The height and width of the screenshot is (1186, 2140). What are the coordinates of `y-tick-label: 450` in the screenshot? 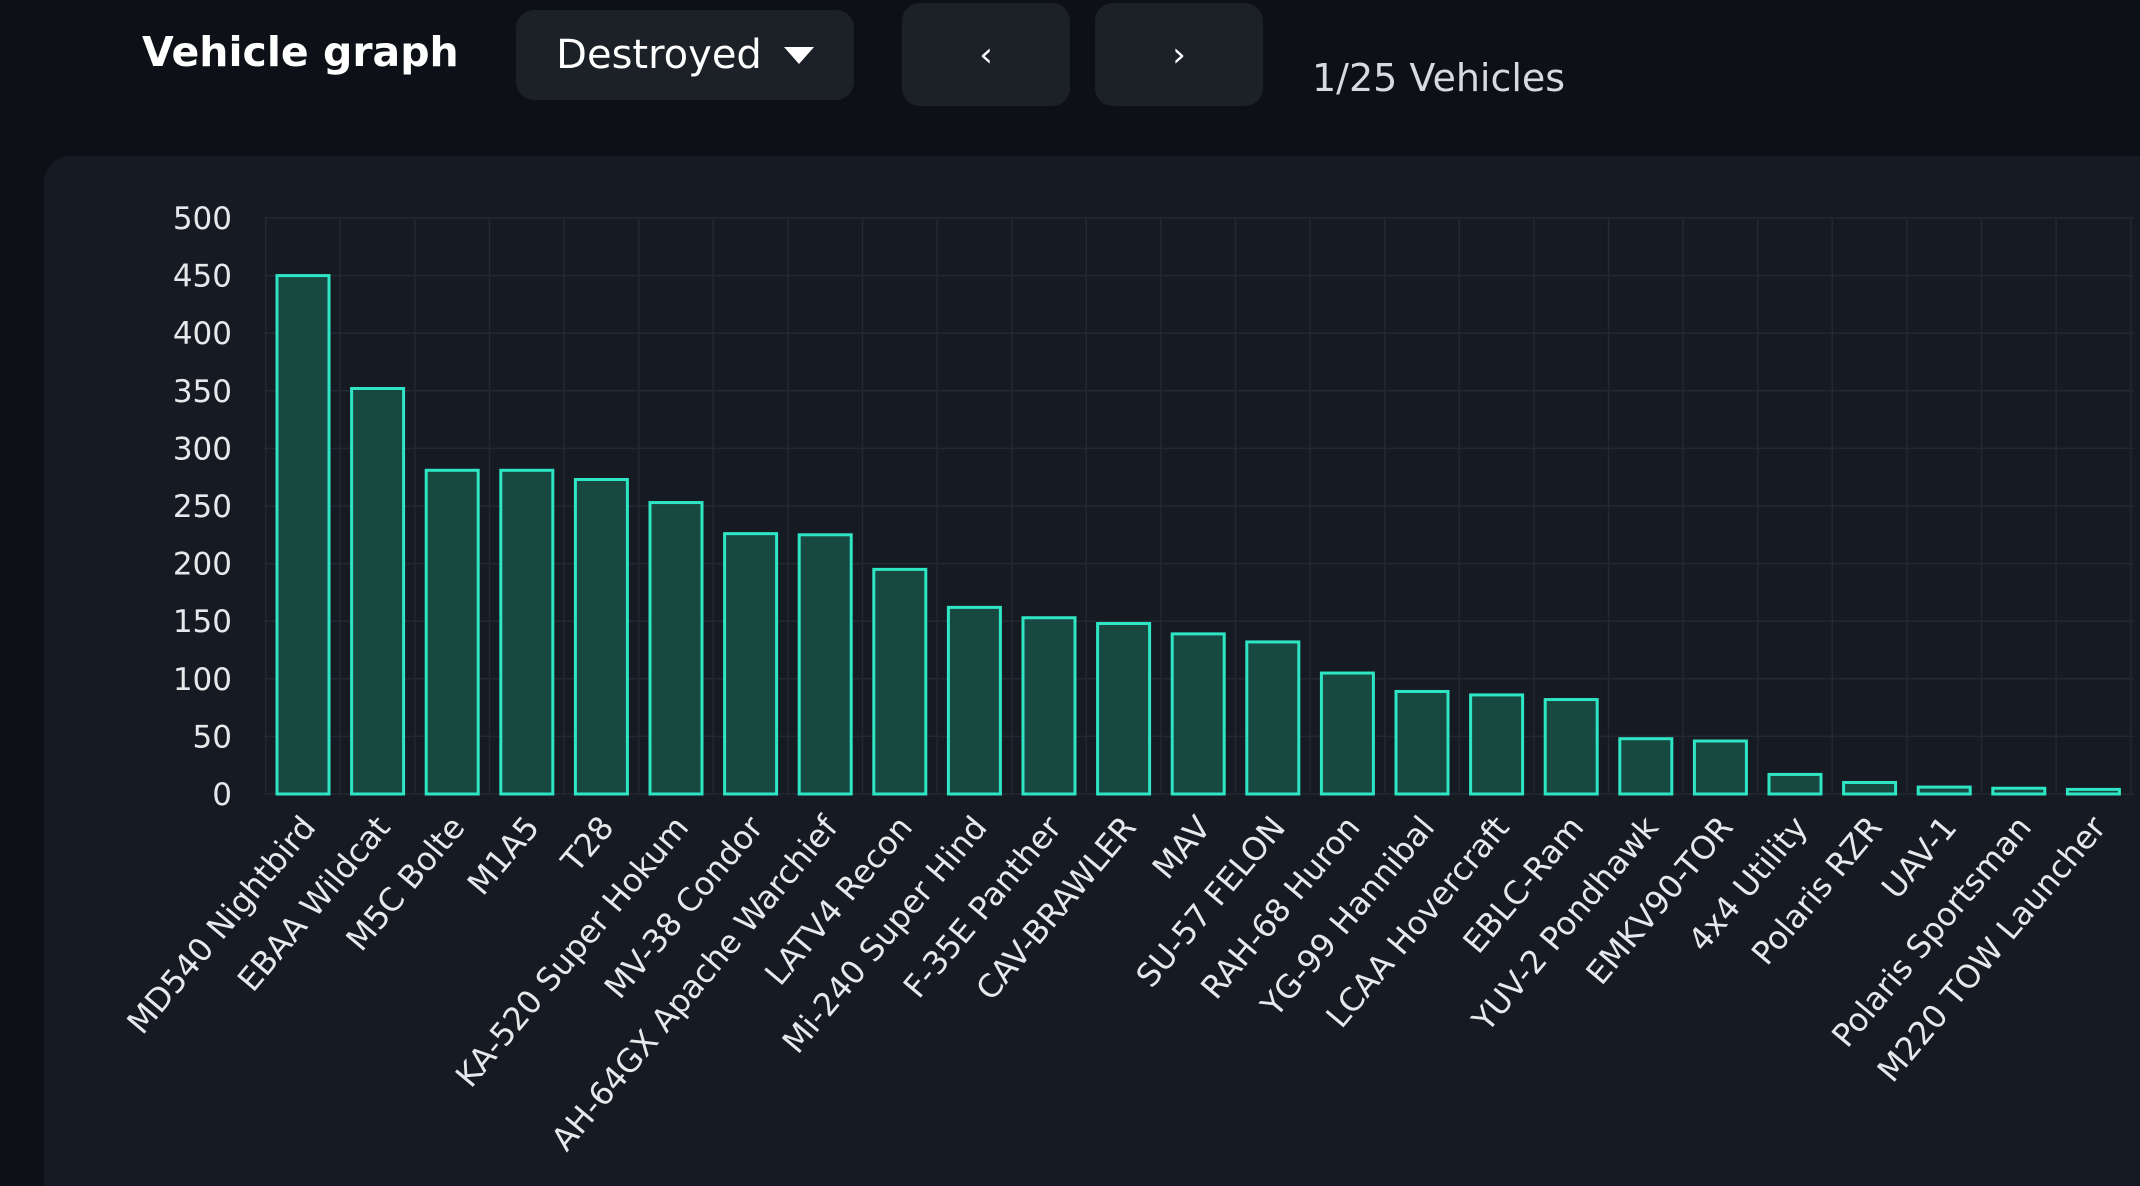 It's located at (202, 277).